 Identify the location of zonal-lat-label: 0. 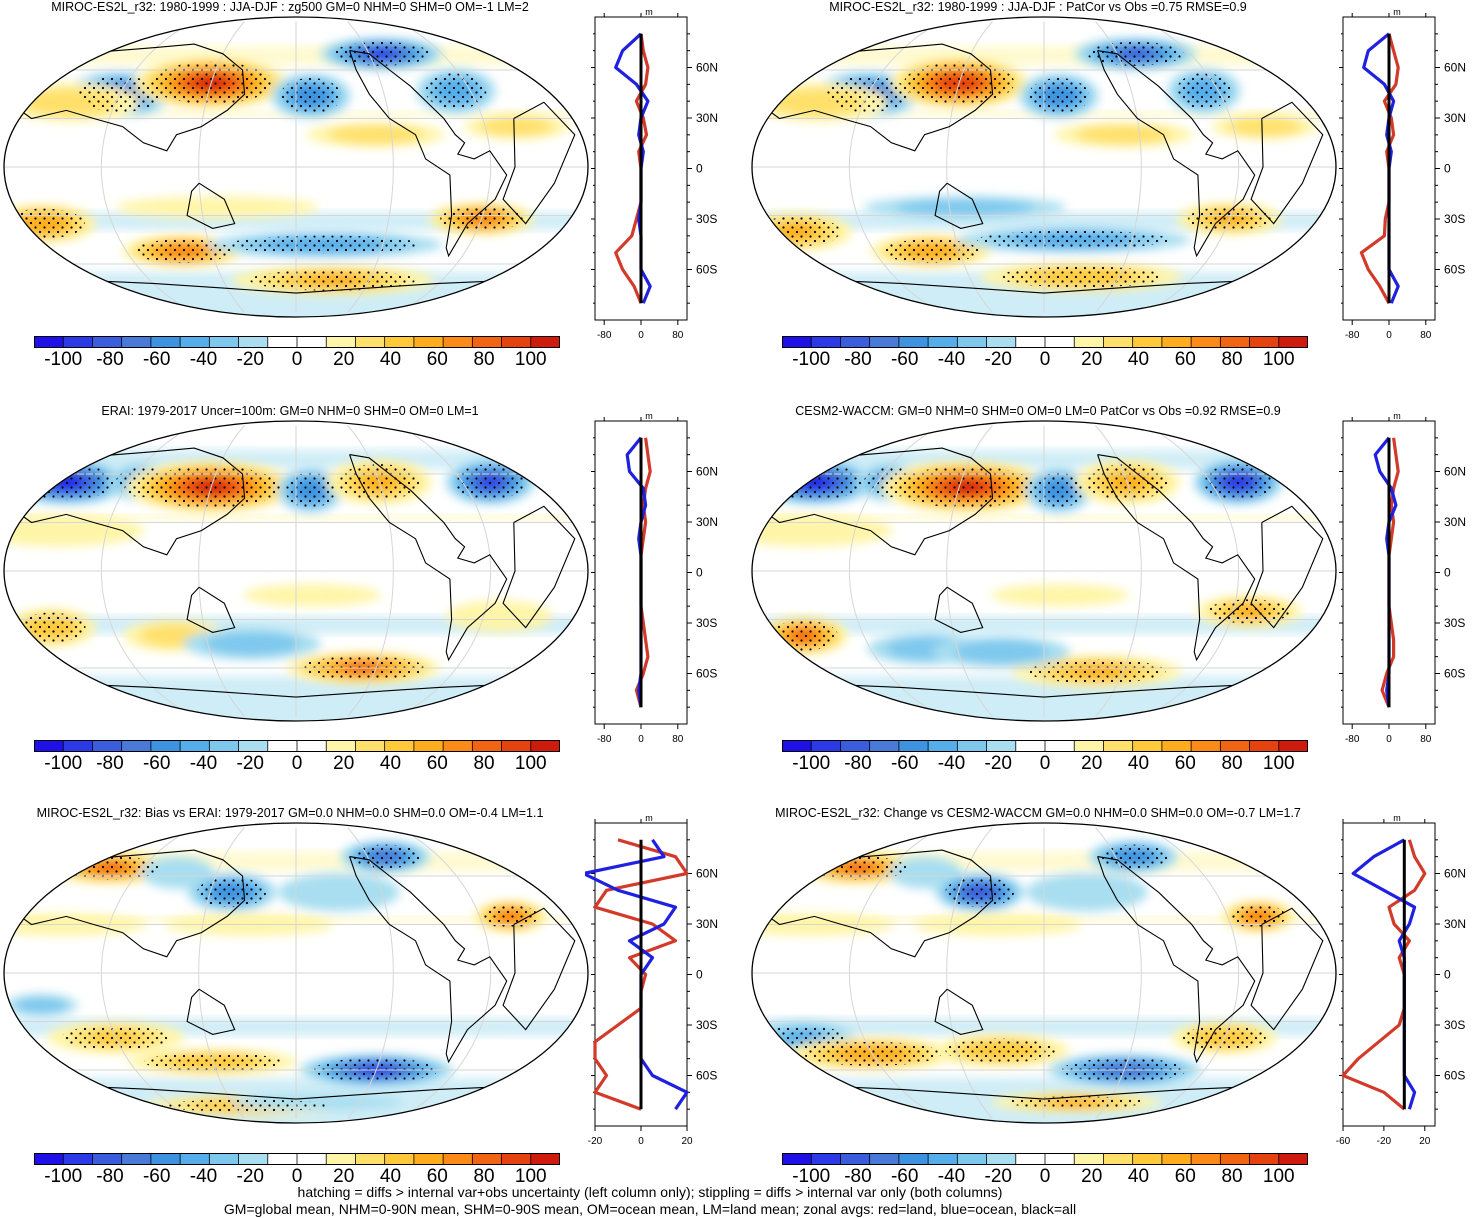
(699, 975).